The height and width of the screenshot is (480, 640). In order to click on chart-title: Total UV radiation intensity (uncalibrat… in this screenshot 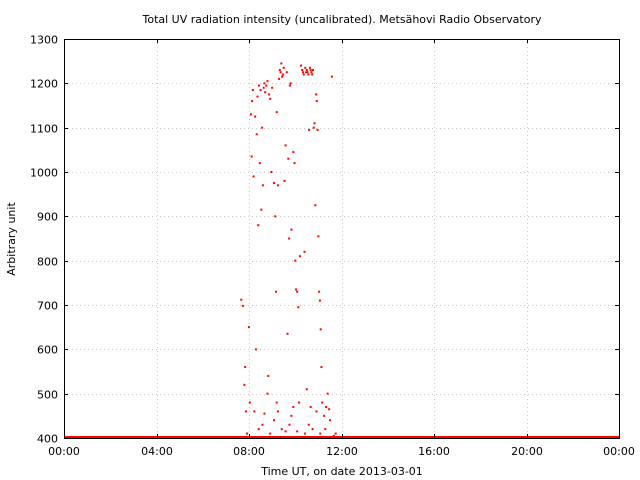, I will do `click(342, 19)`.